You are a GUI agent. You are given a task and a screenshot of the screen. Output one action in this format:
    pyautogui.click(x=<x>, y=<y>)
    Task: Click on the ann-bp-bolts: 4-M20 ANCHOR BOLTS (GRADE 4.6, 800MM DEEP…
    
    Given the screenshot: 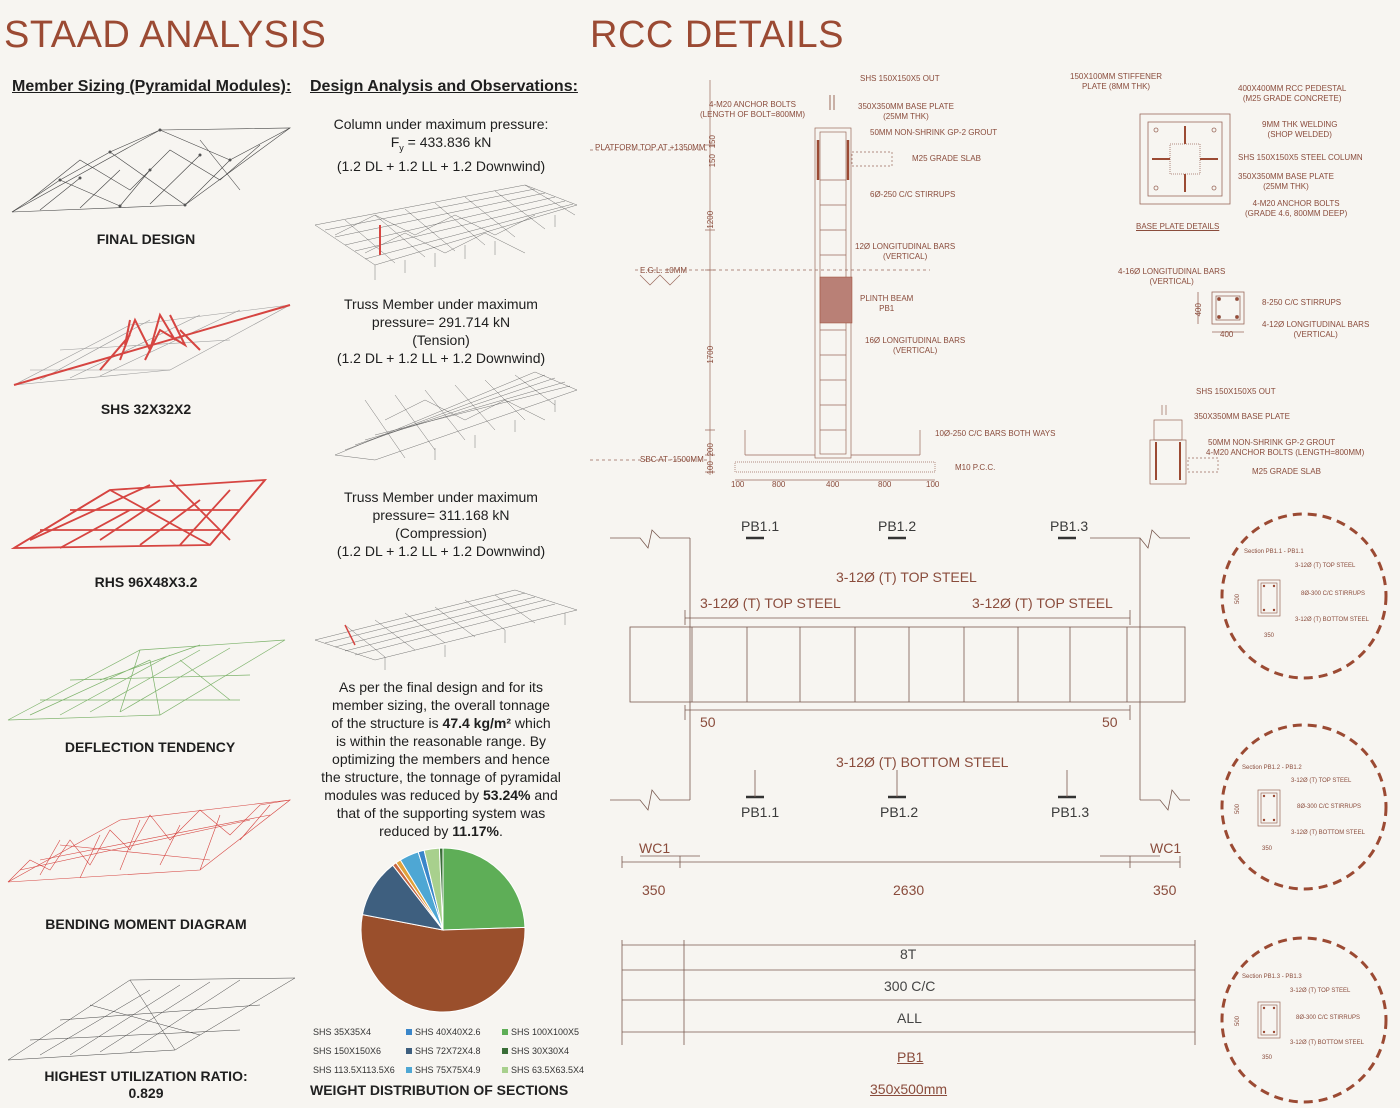 What is the action you would take?
    pyautogui.click(x=1296, y=208)
    